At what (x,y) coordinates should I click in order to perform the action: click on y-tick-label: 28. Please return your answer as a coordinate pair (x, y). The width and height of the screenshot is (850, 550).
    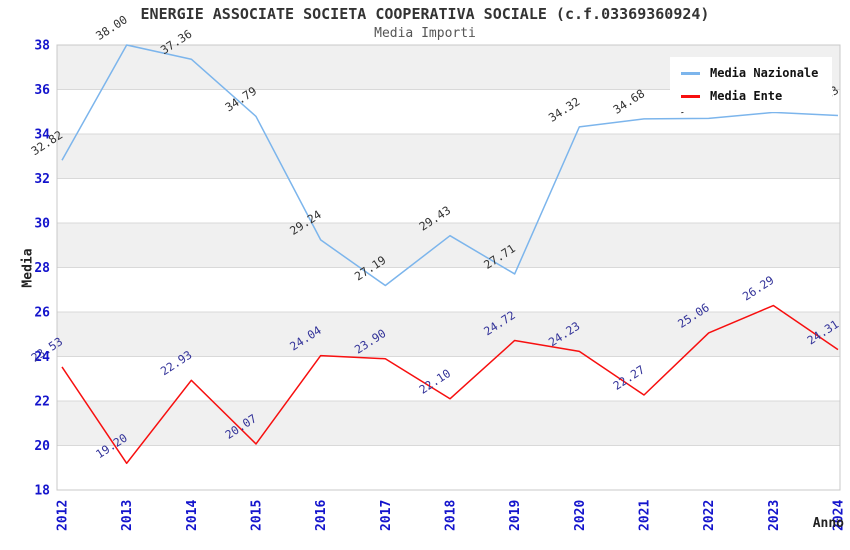
    Looking at the image, I should click on (42, 268).